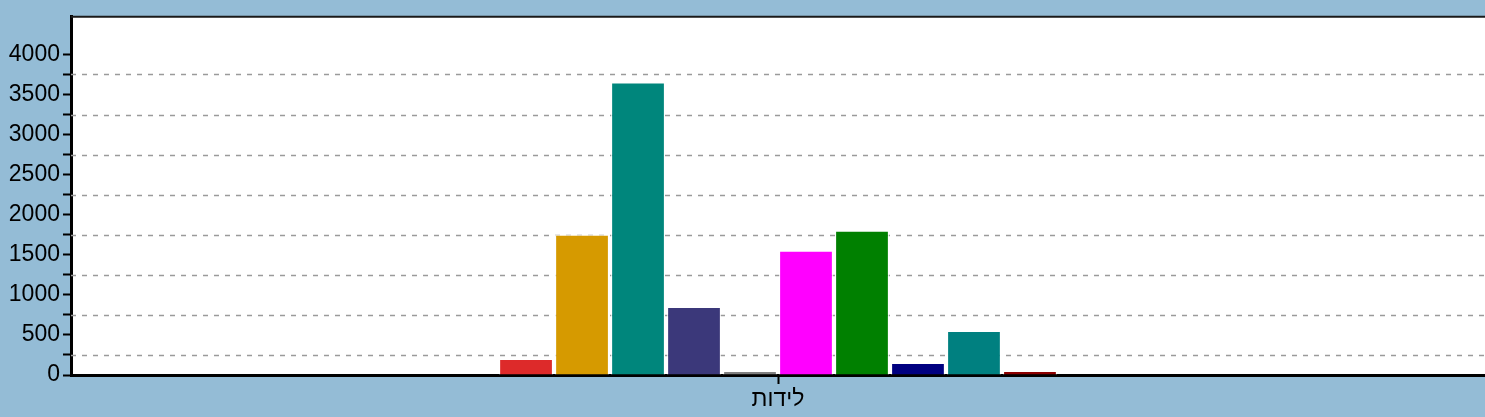 The image size is (1485, 417). Describe the element at coordinates (34, 92) in the screenshot. I see `y-tick-label: 3500` at that location.